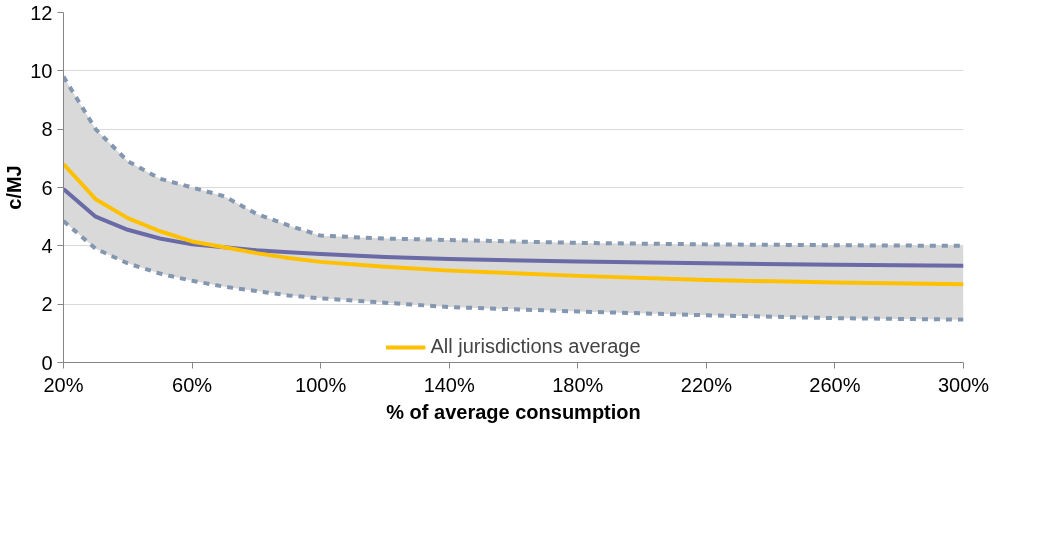  What do you see at coordinates (47, 362) in the screenshot?
I see `y-tick-label: 0` at bounding box center [47, 362].